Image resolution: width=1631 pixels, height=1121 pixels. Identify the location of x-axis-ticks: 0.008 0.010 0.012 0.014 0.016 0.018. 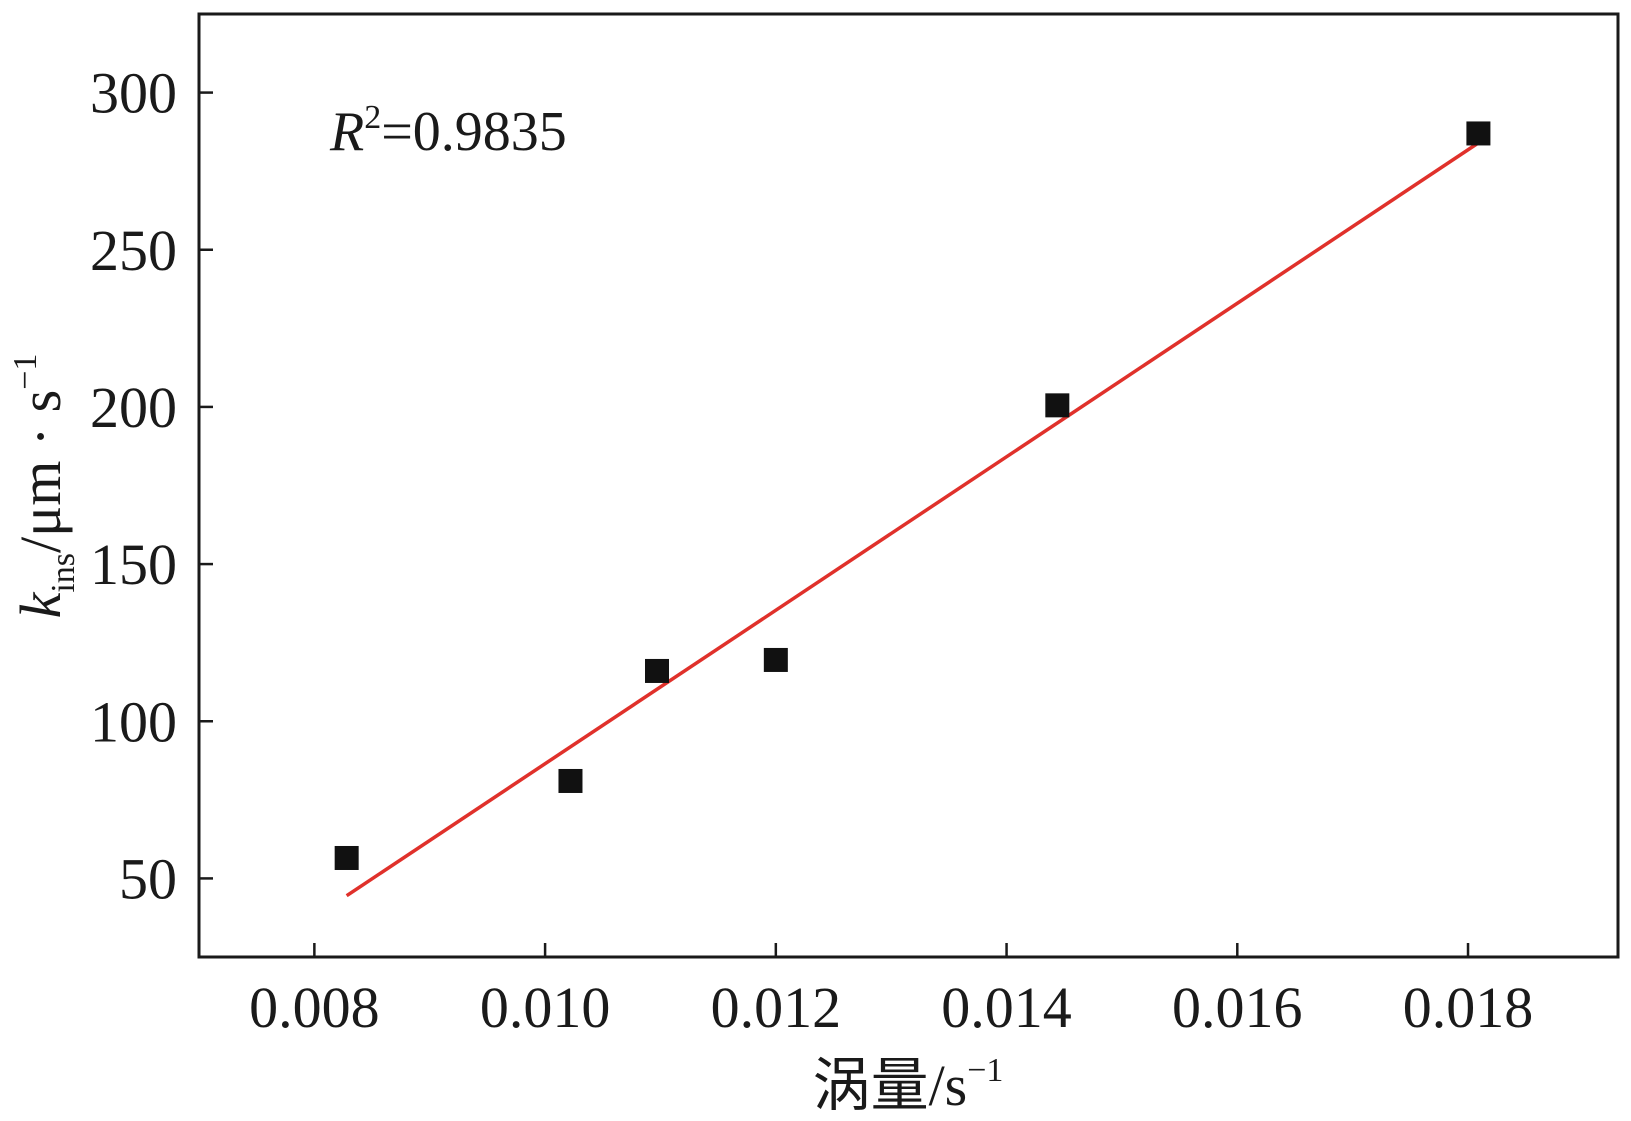
(891, 991).